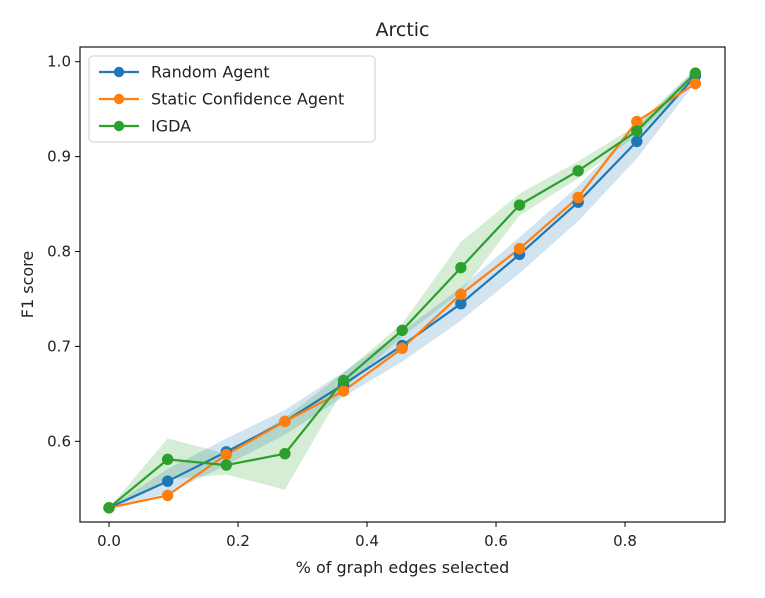 This screenshot has height=598, width=765. What do you see at coordinates (403, 567) in the screenshot?
I see `x-axis-label: % of graph edges selected` at bounding box center [403, 567].